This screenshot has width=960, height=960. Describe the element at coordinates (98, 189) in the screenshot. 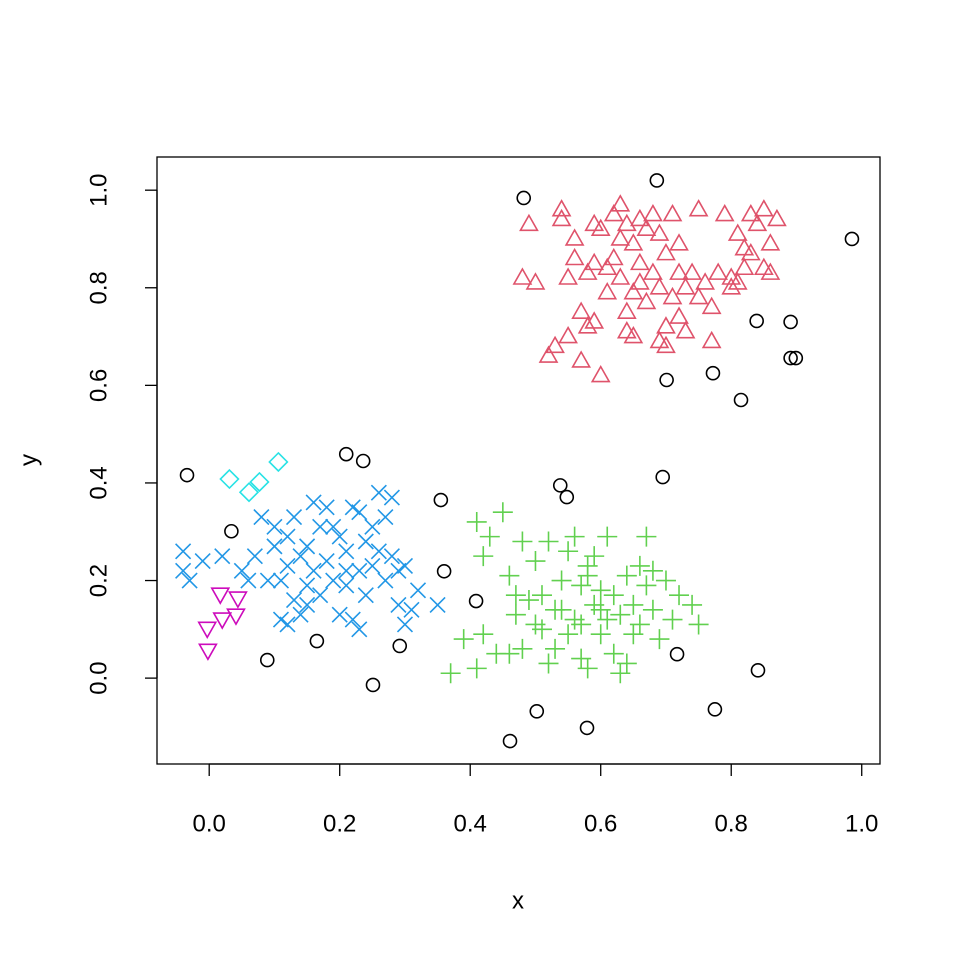

I see `y-tick-label: 1.0` at that location.